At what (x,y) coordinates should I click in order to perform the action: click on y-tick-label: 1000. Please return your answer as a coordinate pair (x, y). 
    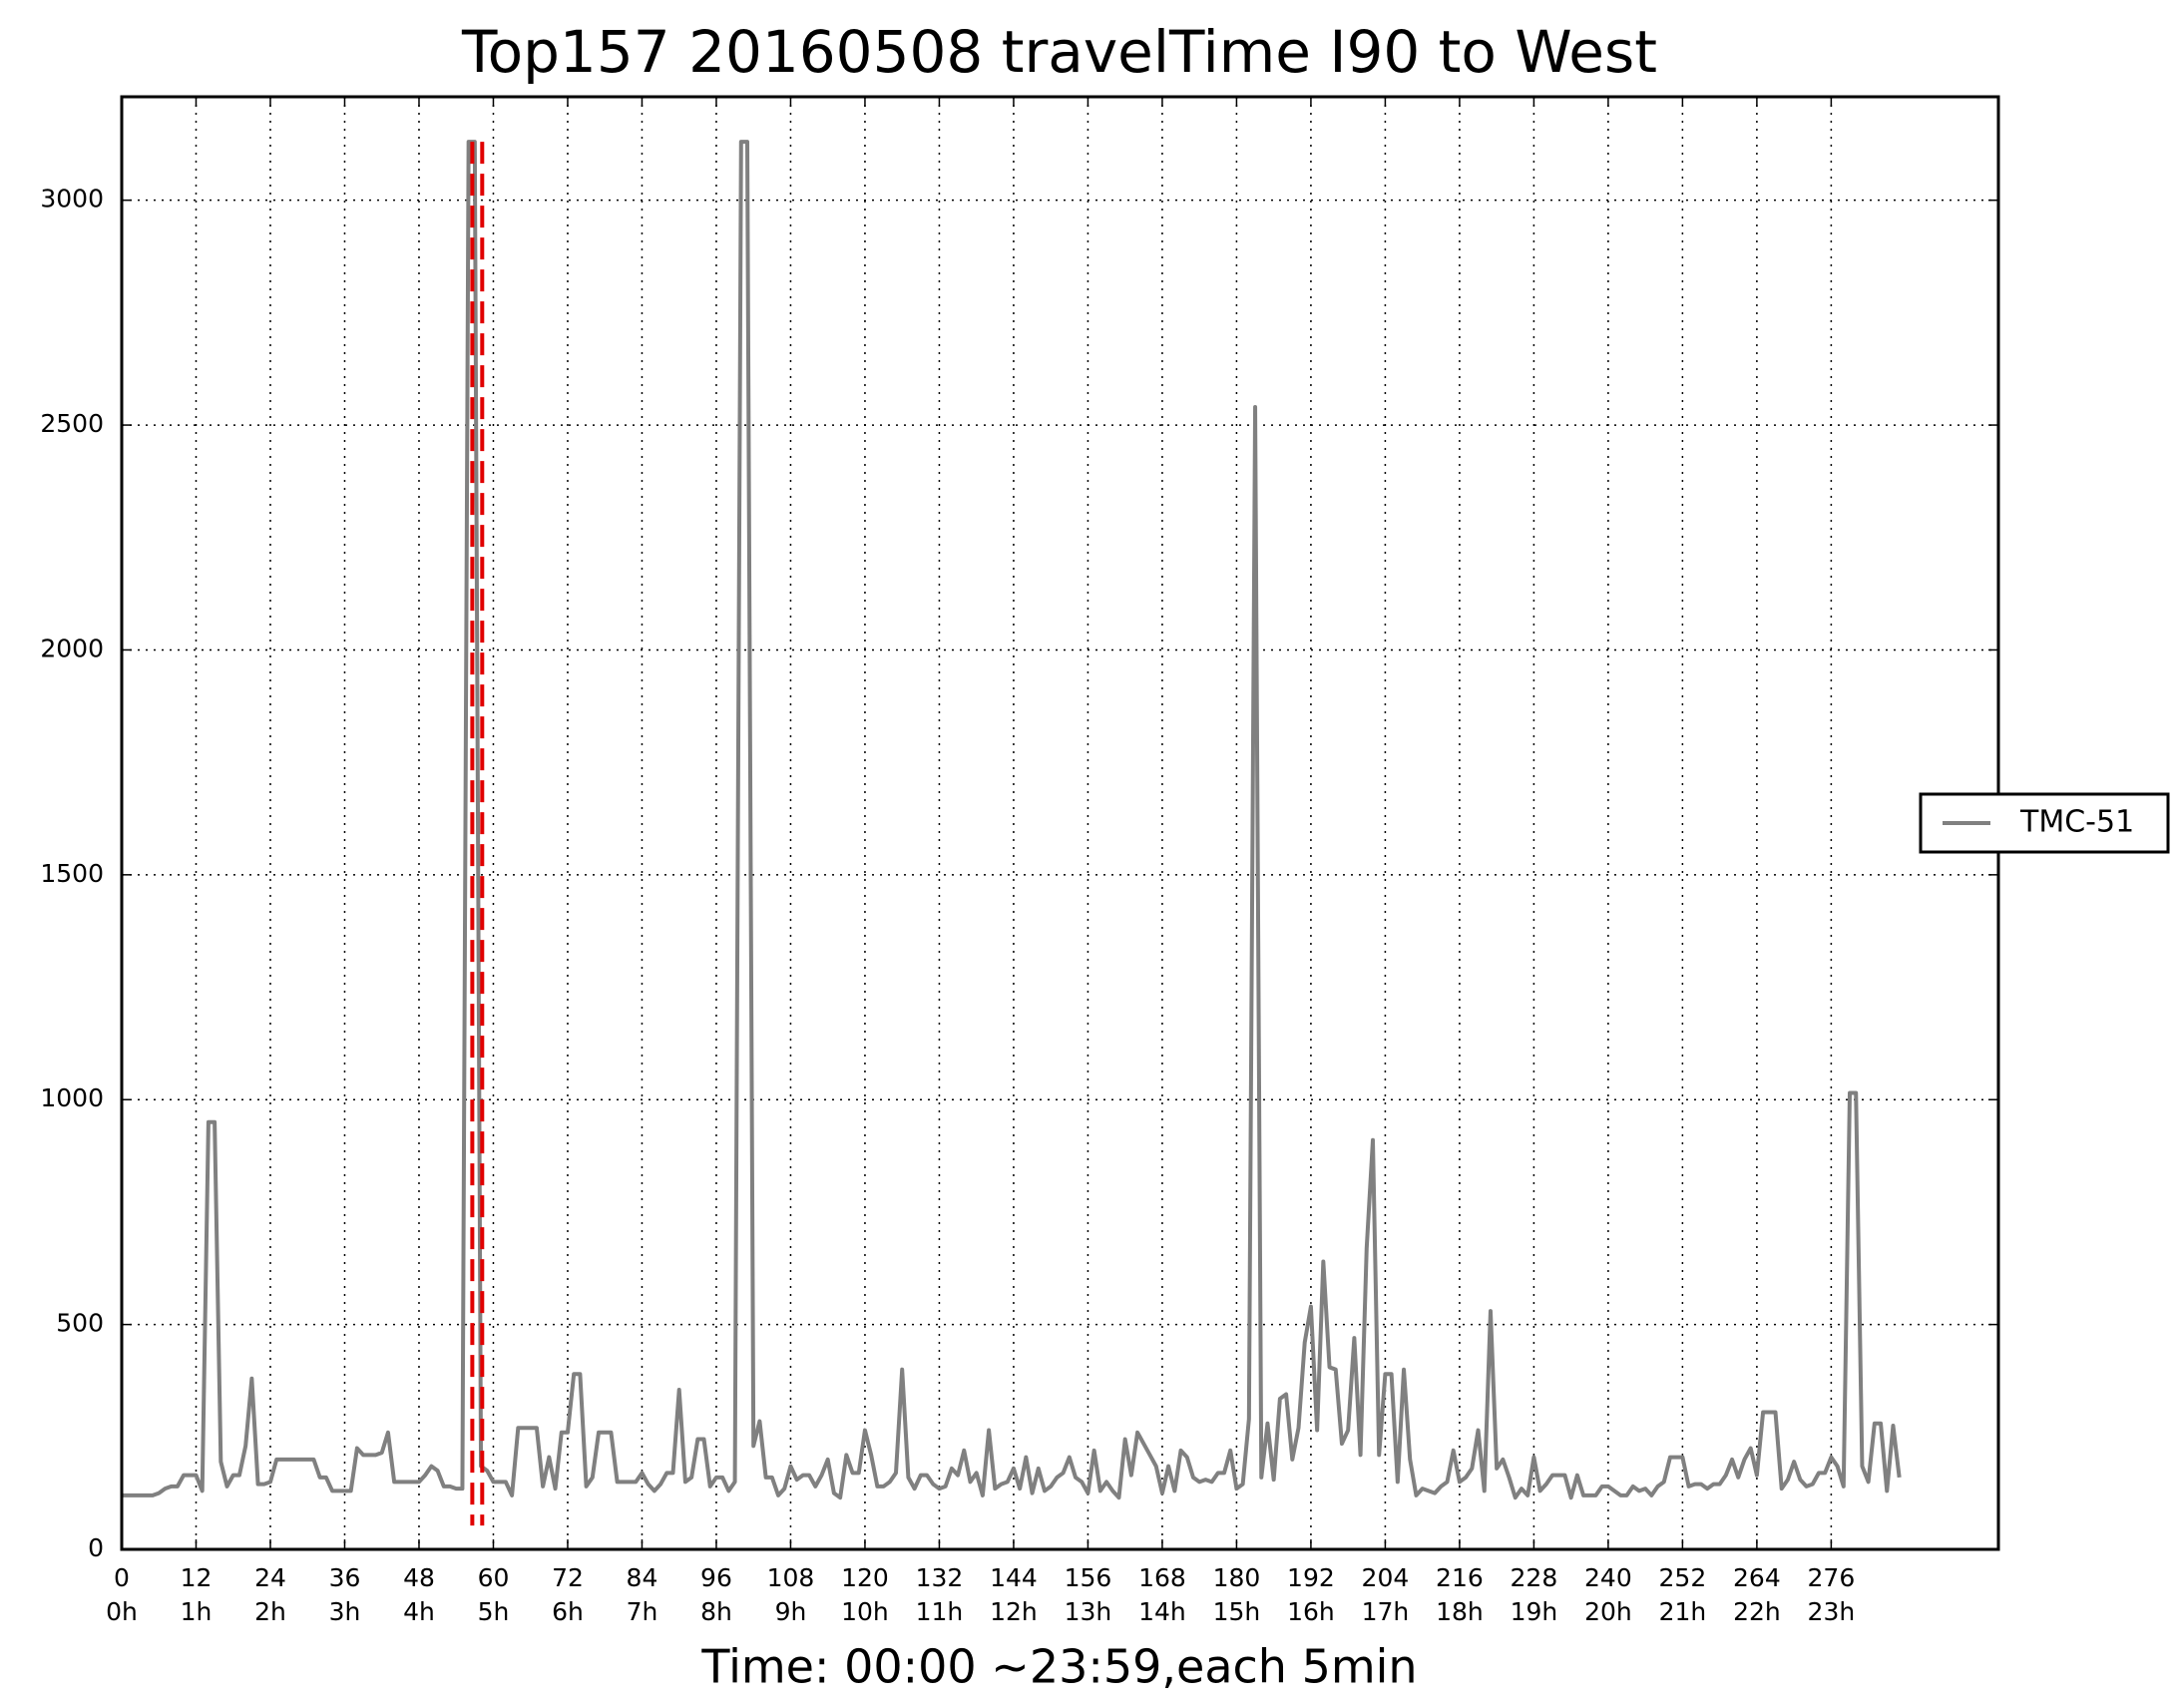
    Looking at the image, I should click on (72, 1097).